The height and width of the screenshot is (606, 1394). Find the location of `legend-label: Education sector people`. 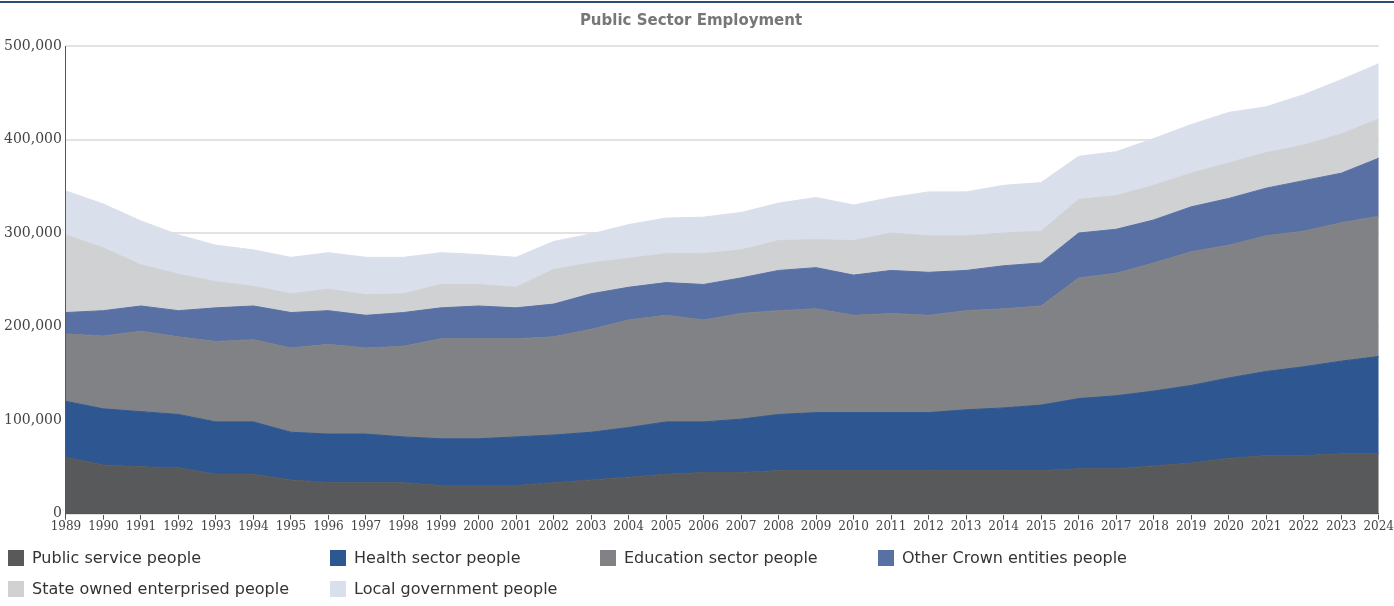

legend-label: Education sector people is located at coordinates (721, 557).